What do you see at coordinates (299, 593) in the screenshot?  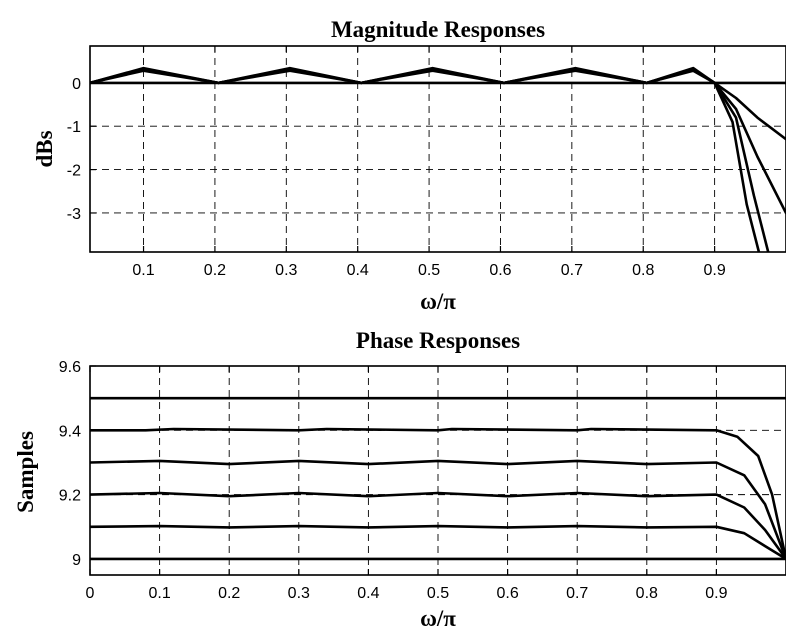 I see `phase-x-tick-label: 0.3` at bounding box center [299, 593].